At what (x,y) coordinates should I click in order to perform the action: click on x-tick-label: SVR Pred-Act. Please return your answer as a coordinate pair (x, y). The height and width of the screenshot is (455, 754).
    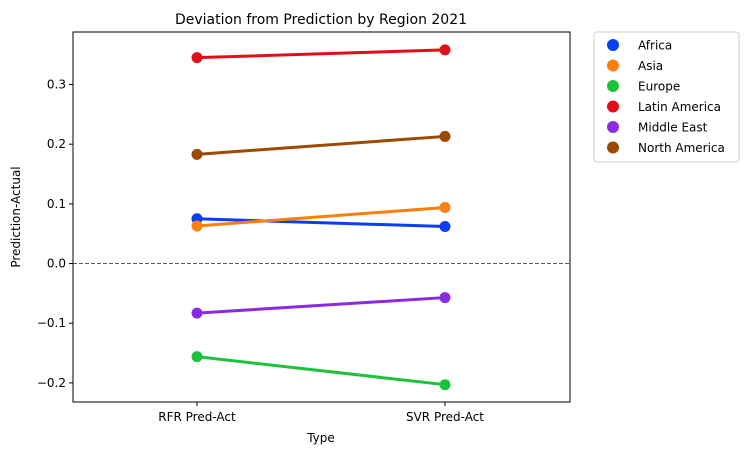
    Looking at the image, I should click on (445, 417).